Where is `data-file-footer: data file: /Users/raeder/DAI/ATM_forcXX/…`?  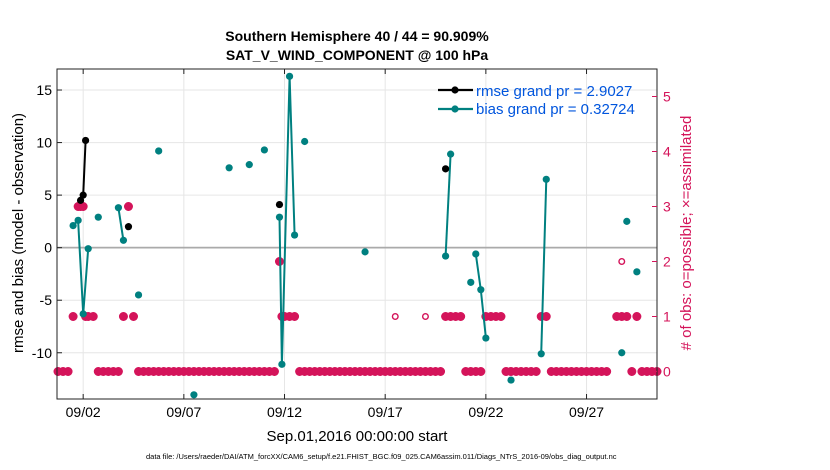
data-file-footer: data file: /Users/raeder/DAI/ATM_forcXX/… is located at coordinates (381, 456).